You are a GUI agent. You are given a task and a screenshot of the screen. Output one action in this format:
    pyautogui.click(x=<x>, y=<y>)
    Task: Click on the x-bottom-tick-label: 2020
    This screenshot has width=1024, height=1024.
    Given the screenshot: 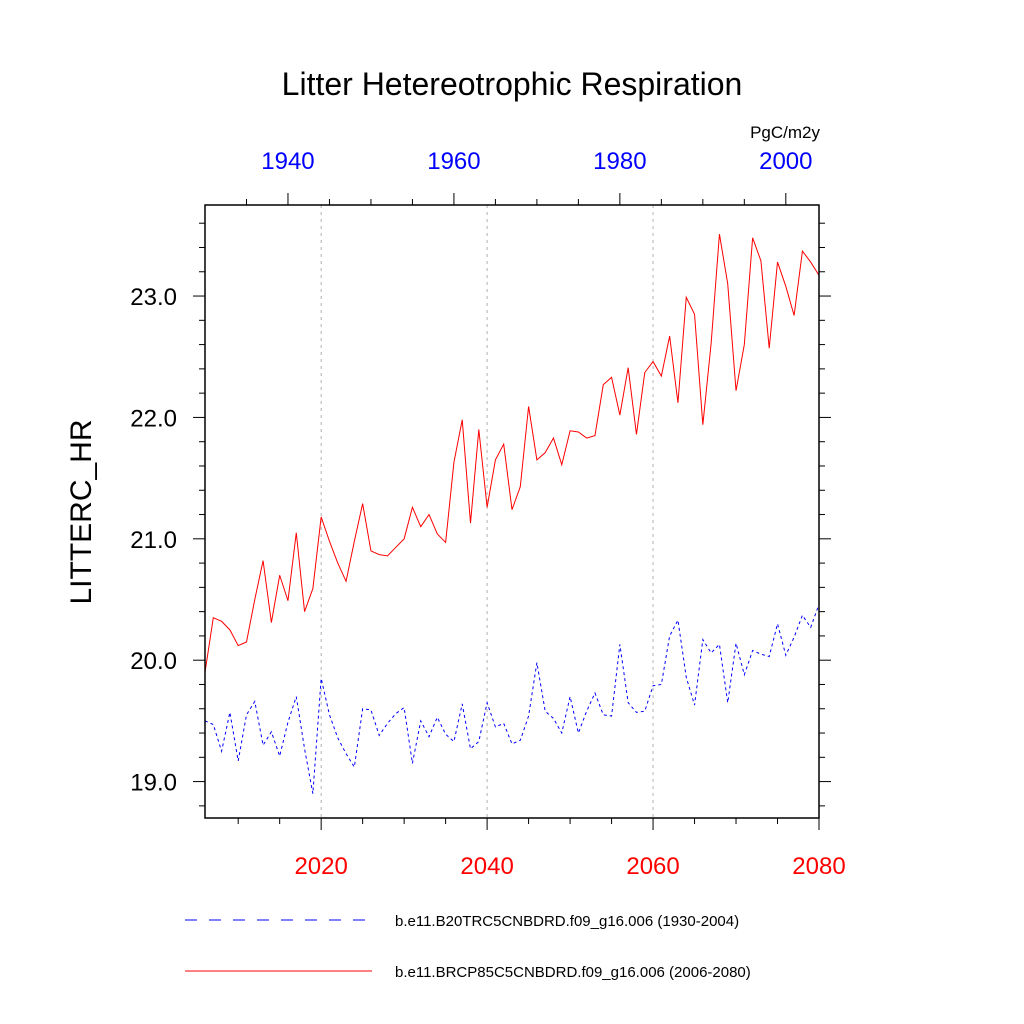 What is the action you would take?
    pyautogui.click(x=320, y=866)
    